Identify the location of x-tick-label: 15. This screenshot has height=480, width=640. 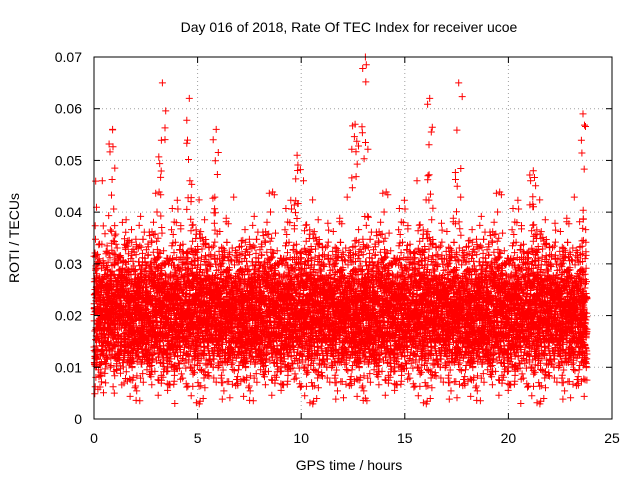
(405, 438).